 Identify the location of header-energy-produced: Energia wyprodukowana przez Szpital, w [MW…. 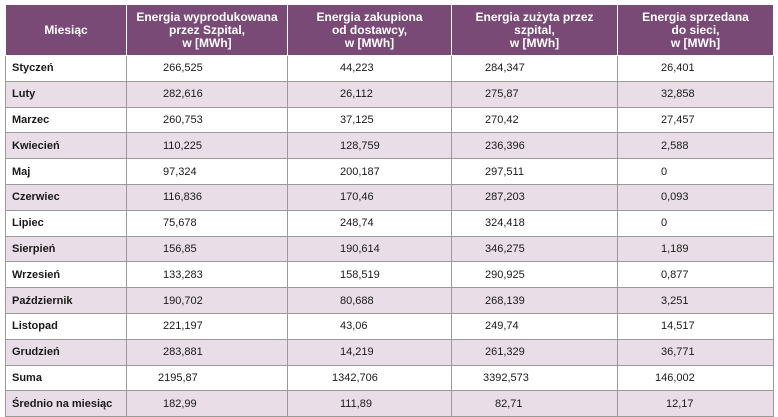
(207, 30).